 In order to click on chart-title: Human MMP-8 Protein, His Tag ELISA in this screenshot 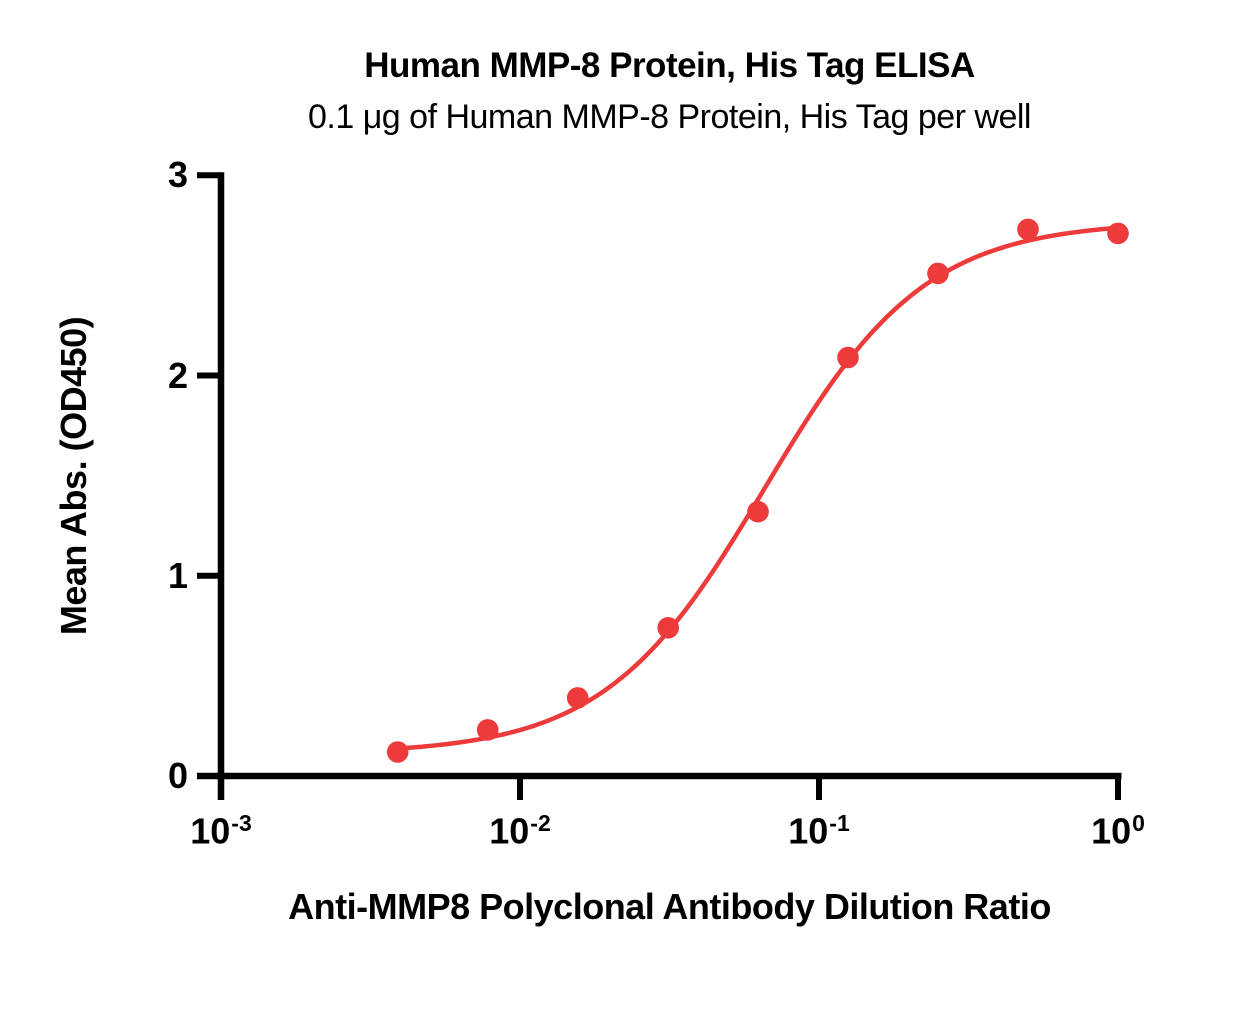, I will do `click(669, 65)`.